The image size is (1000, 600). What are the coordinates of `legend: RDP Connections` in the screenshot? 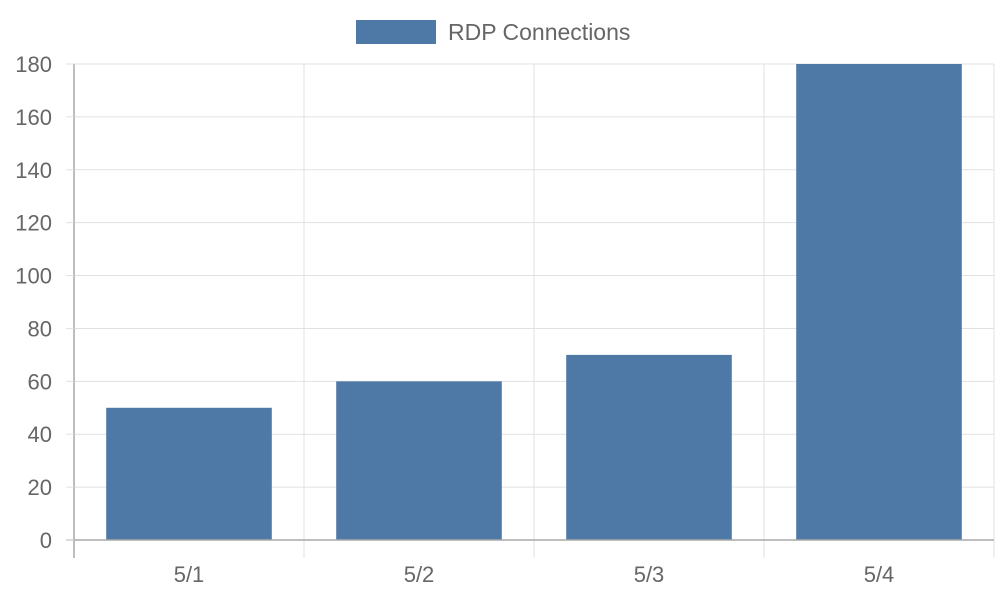 It's located at (493, 32).